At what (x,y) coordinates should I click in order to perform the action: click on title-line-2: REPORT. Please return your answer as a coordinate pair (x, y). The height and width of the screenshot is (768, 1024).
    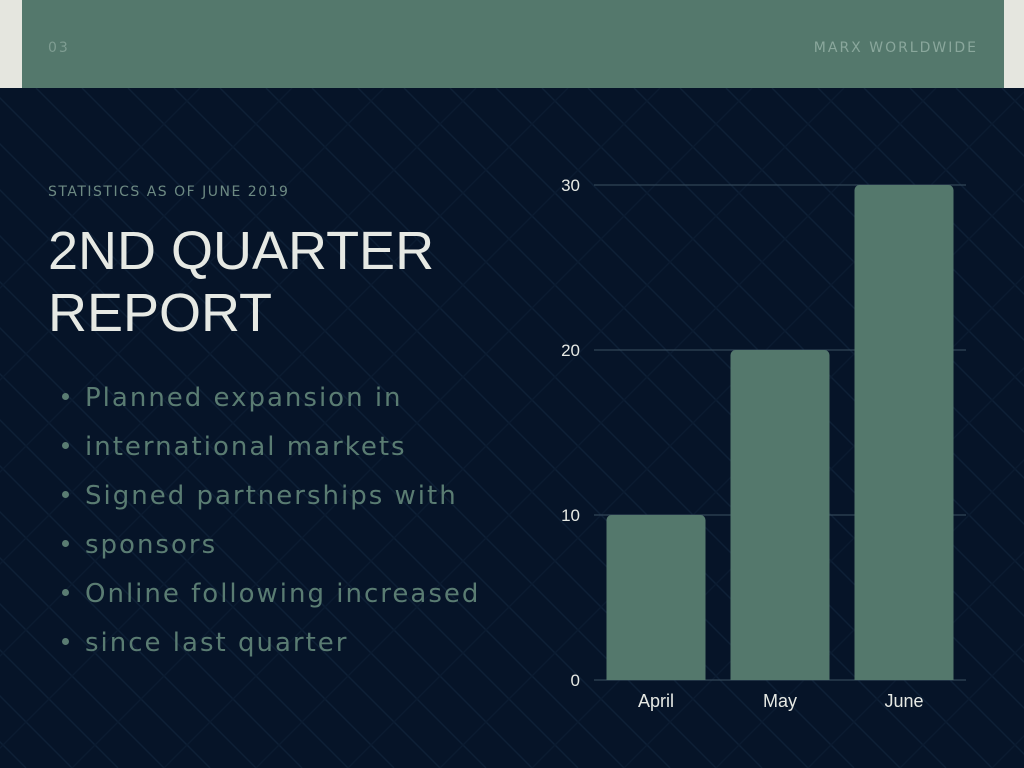
    Looking at the image, I should click on (160, 313).